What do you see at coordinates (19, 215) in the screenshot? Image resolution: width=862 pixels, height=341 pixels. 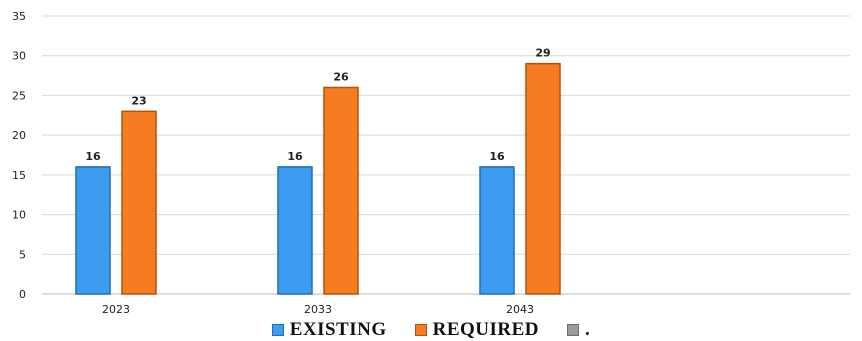 I see `y-tick-label: 10` at bounding box center [19, 215].